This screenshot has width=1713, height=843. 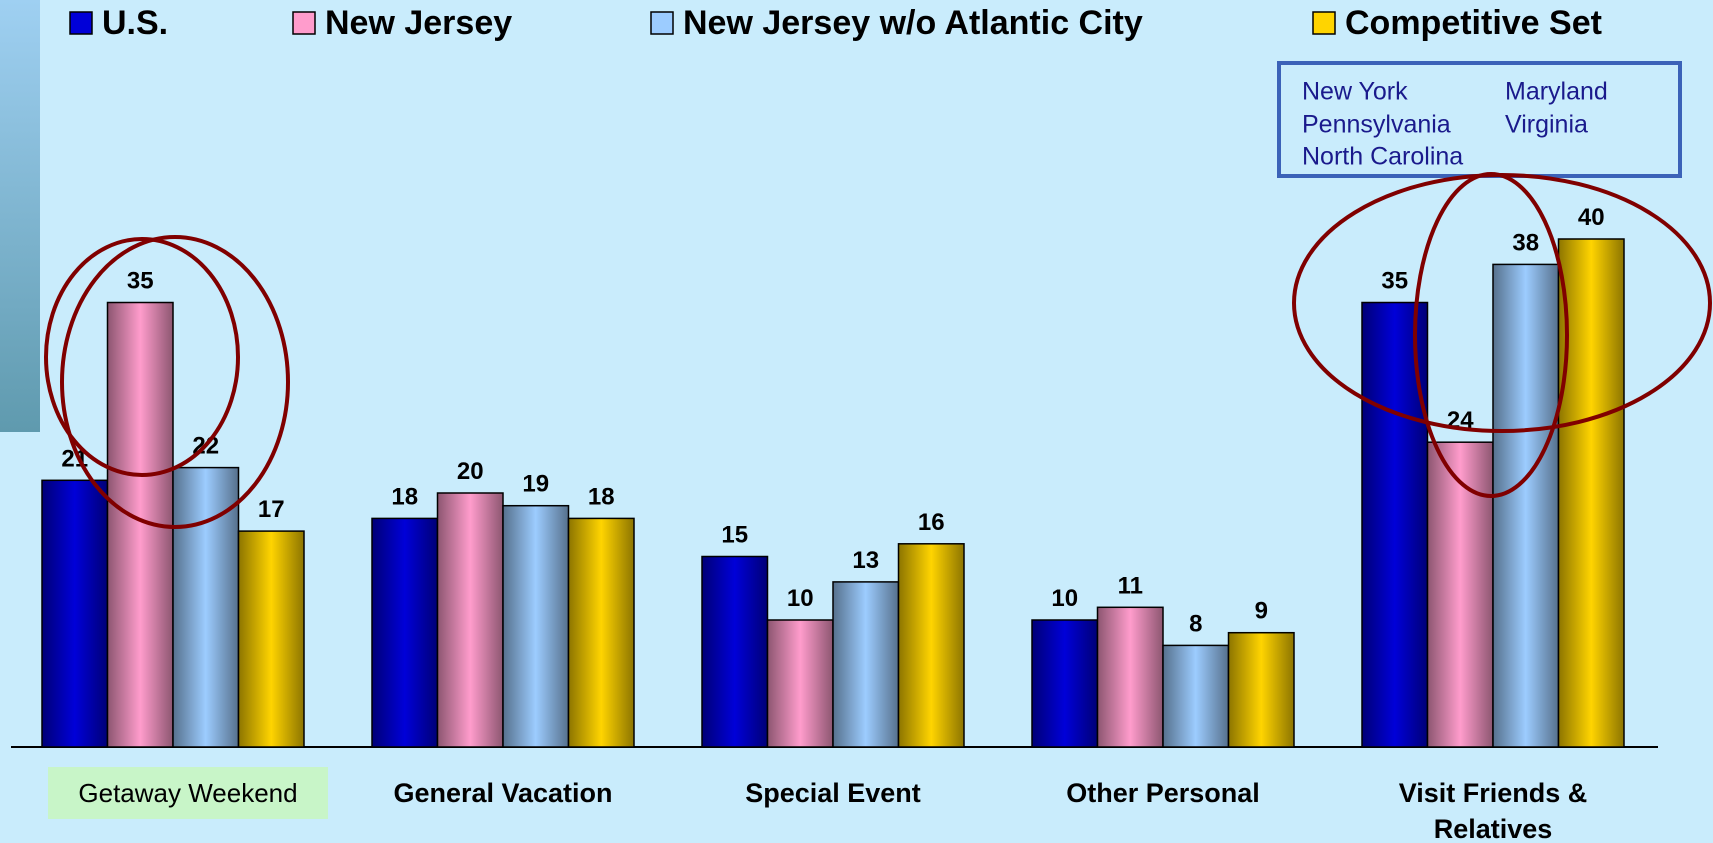 I want to click on competitive-set-item: North Carolina, so click(x=1382, y=157).